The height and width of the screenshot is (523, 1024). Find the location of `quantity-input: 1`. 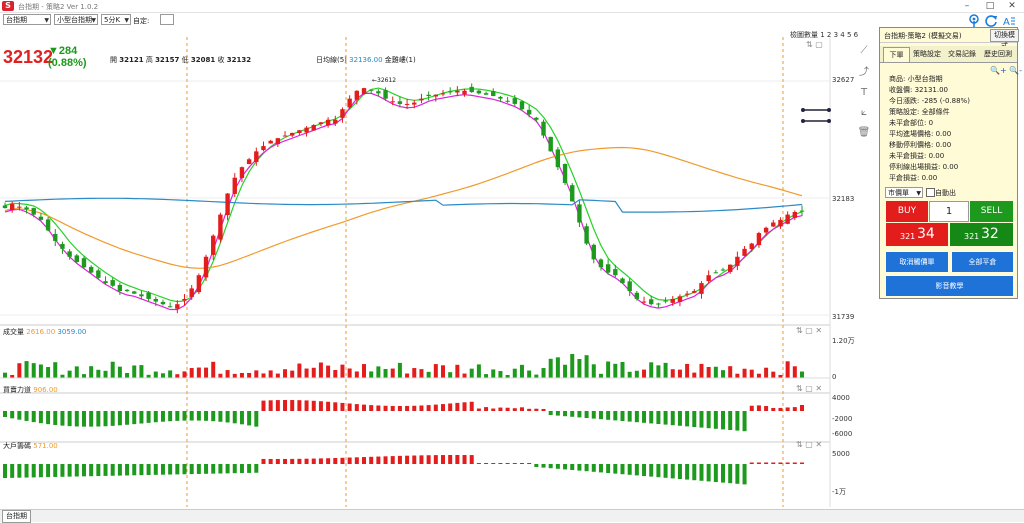

quantity-input: 1 is located at coordinates (949, 211).